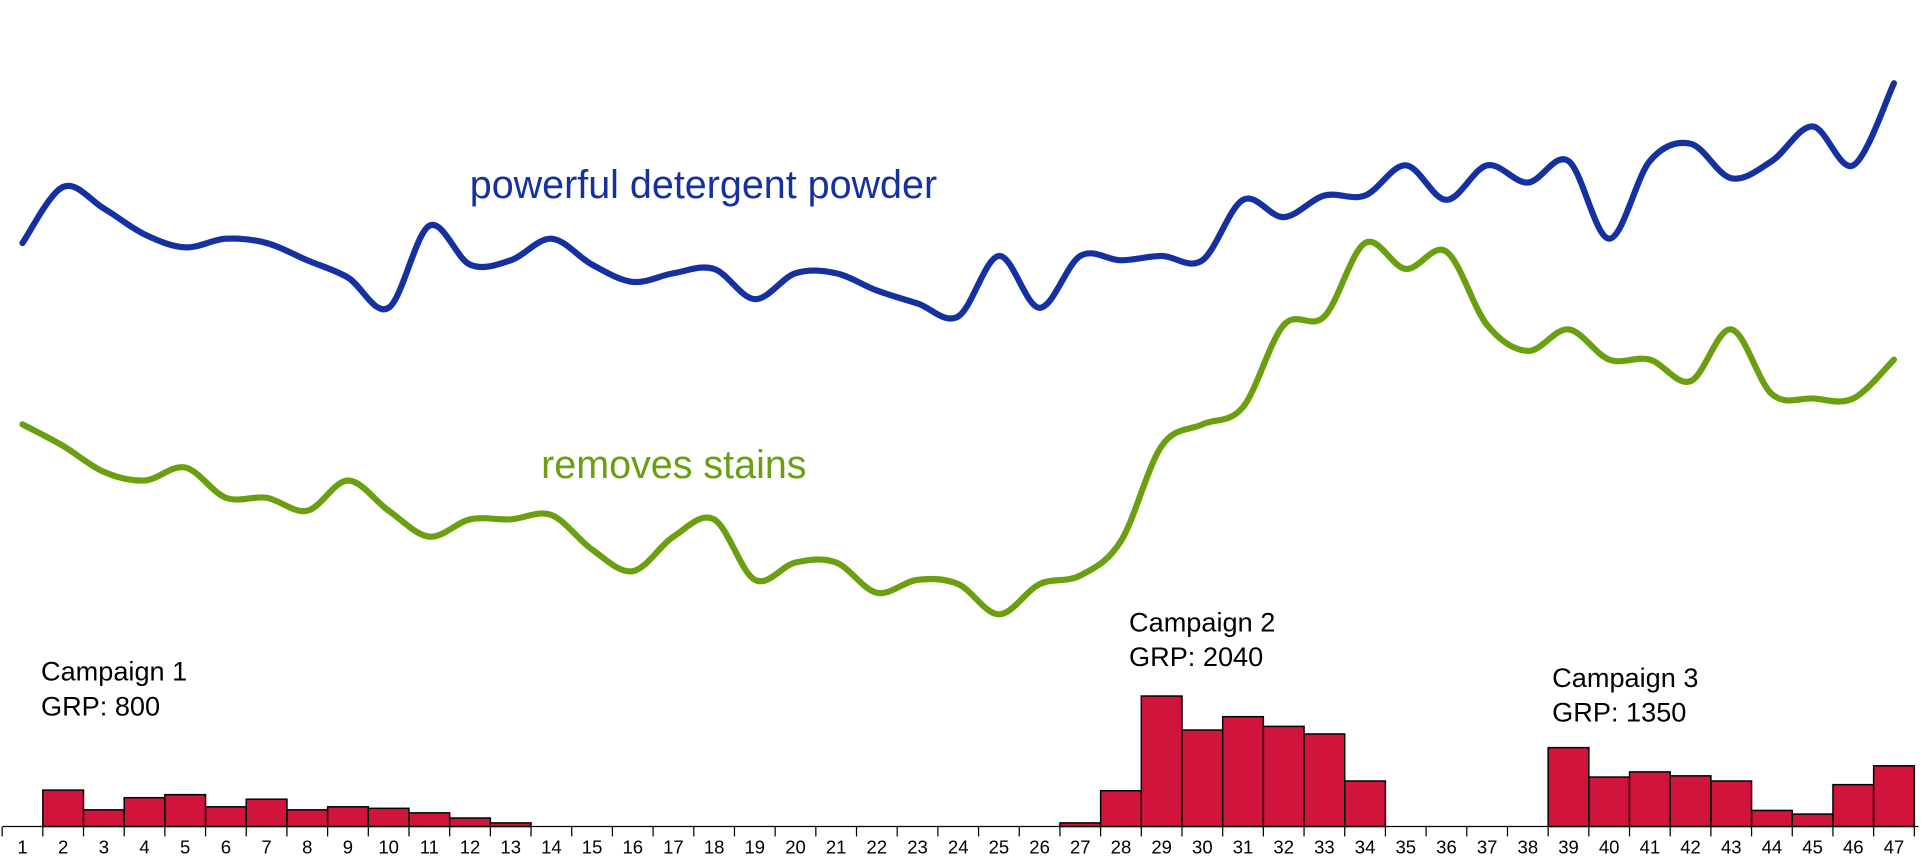 The image size is (1925, 866). Describe the element at coordinates (1528, 847) in the screenshot. I see `x-tick-label: 38` at that location.